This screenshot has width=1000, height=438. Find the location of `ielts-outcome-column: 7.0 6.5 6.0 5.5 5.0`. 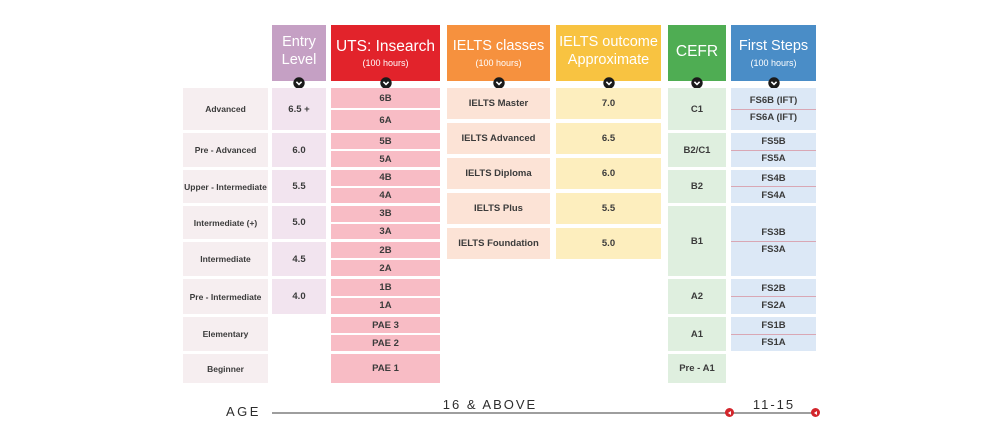

ielts-outcome-column: 7.0 6.5 6.0 5.5 5.0 is located at coordinates (608, 173).